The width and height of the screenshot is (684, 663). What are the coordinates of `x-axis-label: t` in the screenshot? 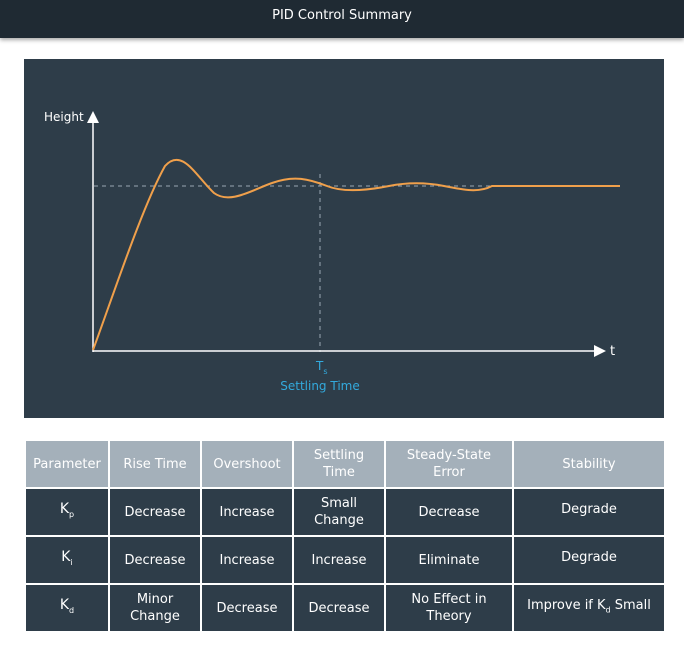 It's located at (612, 351).